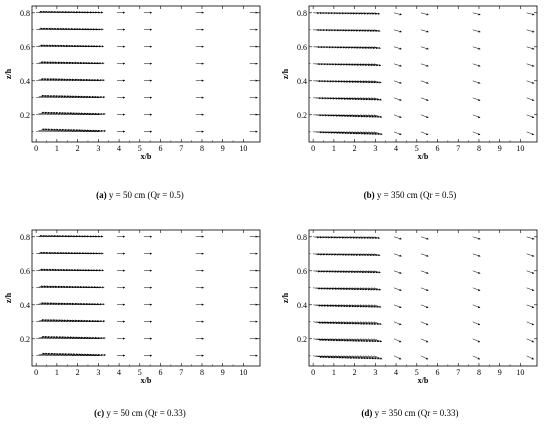 This screenshot has width=550, height=432. Describe the element at coordinates (369, 195) in the screenshot. I see `caption-tag: (b)` at that location.